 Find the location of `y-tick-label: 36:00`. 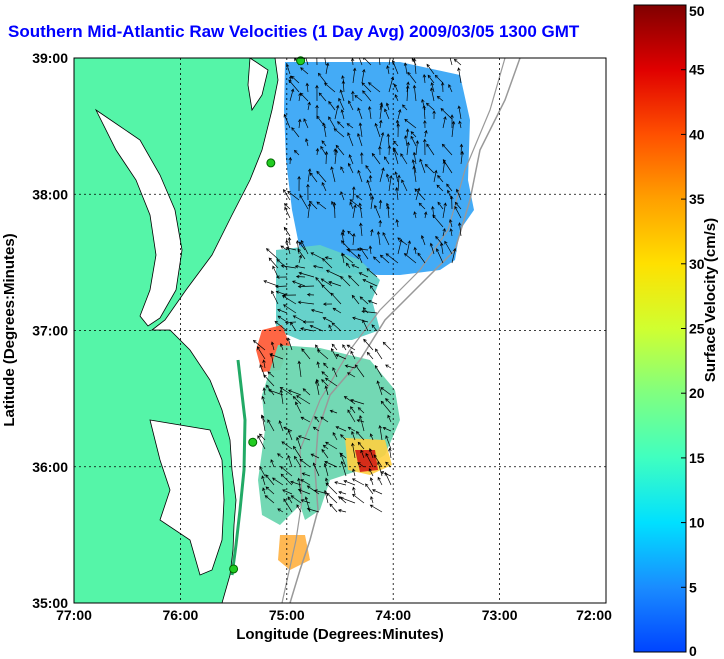

y-tick-label: 36:00 is located at coordinates (50, 467).